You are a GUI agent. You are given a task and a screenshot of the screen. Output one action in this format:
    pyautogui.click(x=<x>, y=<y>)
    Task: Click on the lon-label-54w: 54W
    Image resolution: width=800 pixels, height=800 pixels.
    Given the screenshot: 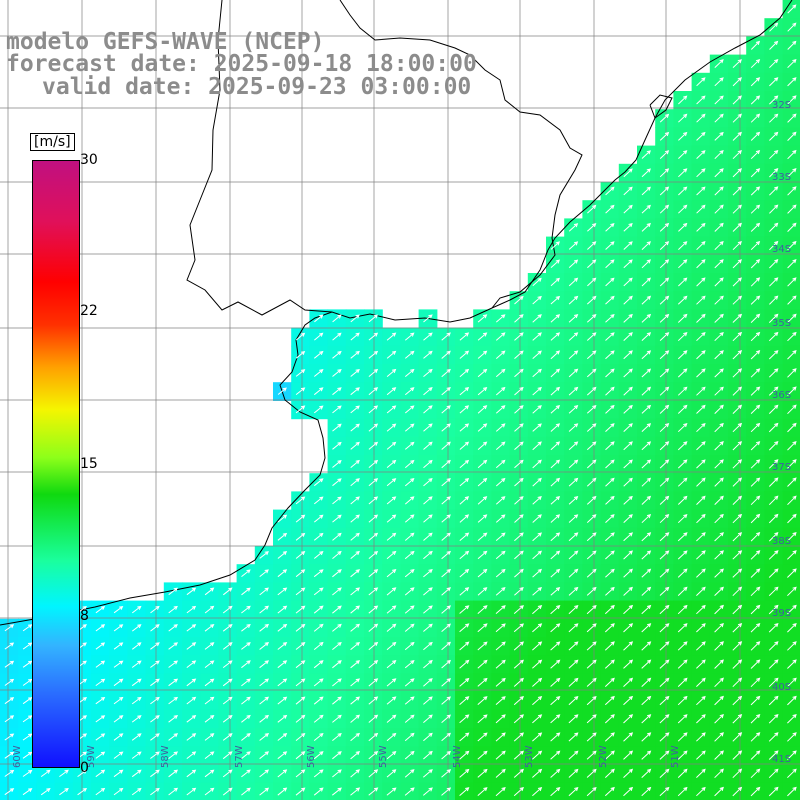 What is the action you would take?
    pyautogui.click(x=457, y=756)
    